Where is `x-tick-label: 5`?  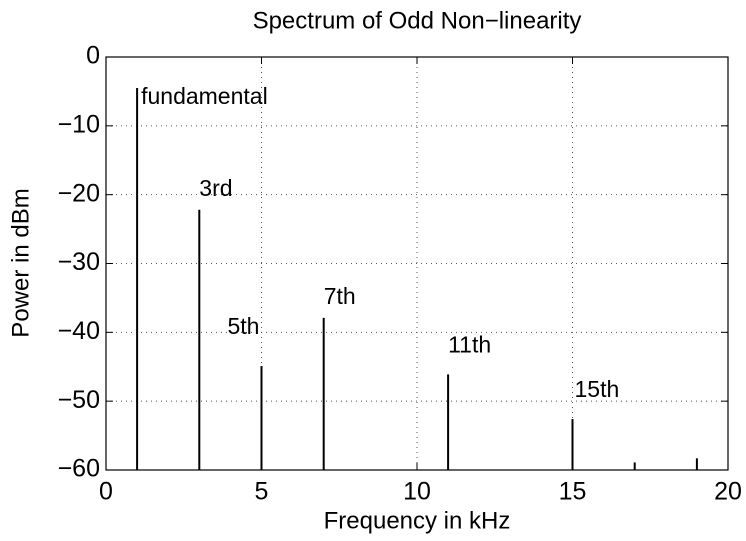 x-tick-label: 5 is located at coordinates (262, 492).